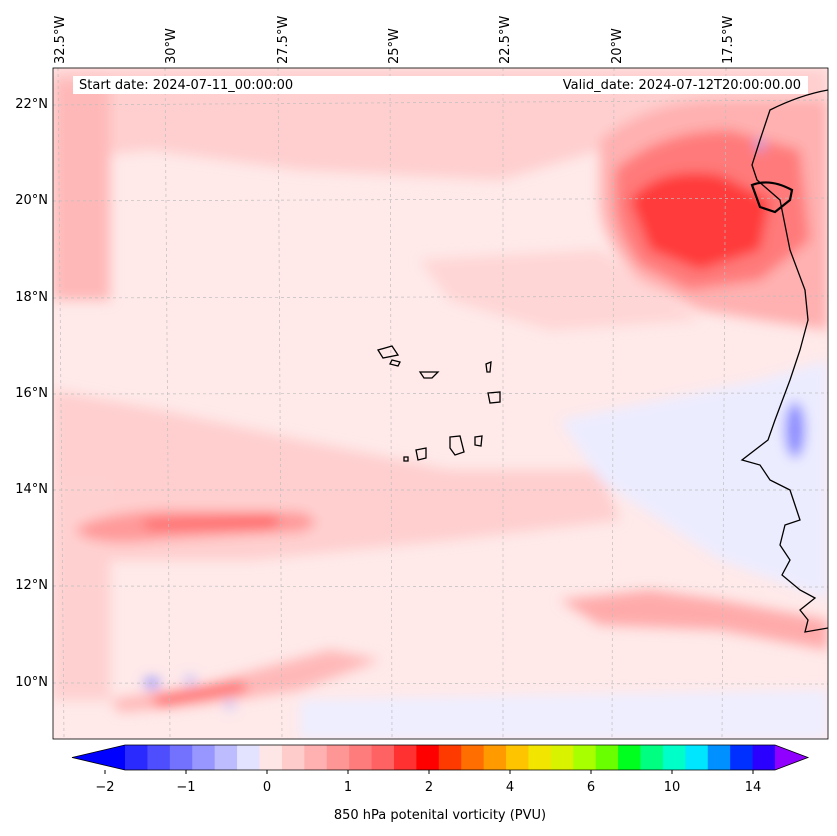 The image size is (837, 836). What do you see at coordinates (728, 39) in the screenshot?
I see `lon-label: 17.5°W` at bounding box center [728, 39].